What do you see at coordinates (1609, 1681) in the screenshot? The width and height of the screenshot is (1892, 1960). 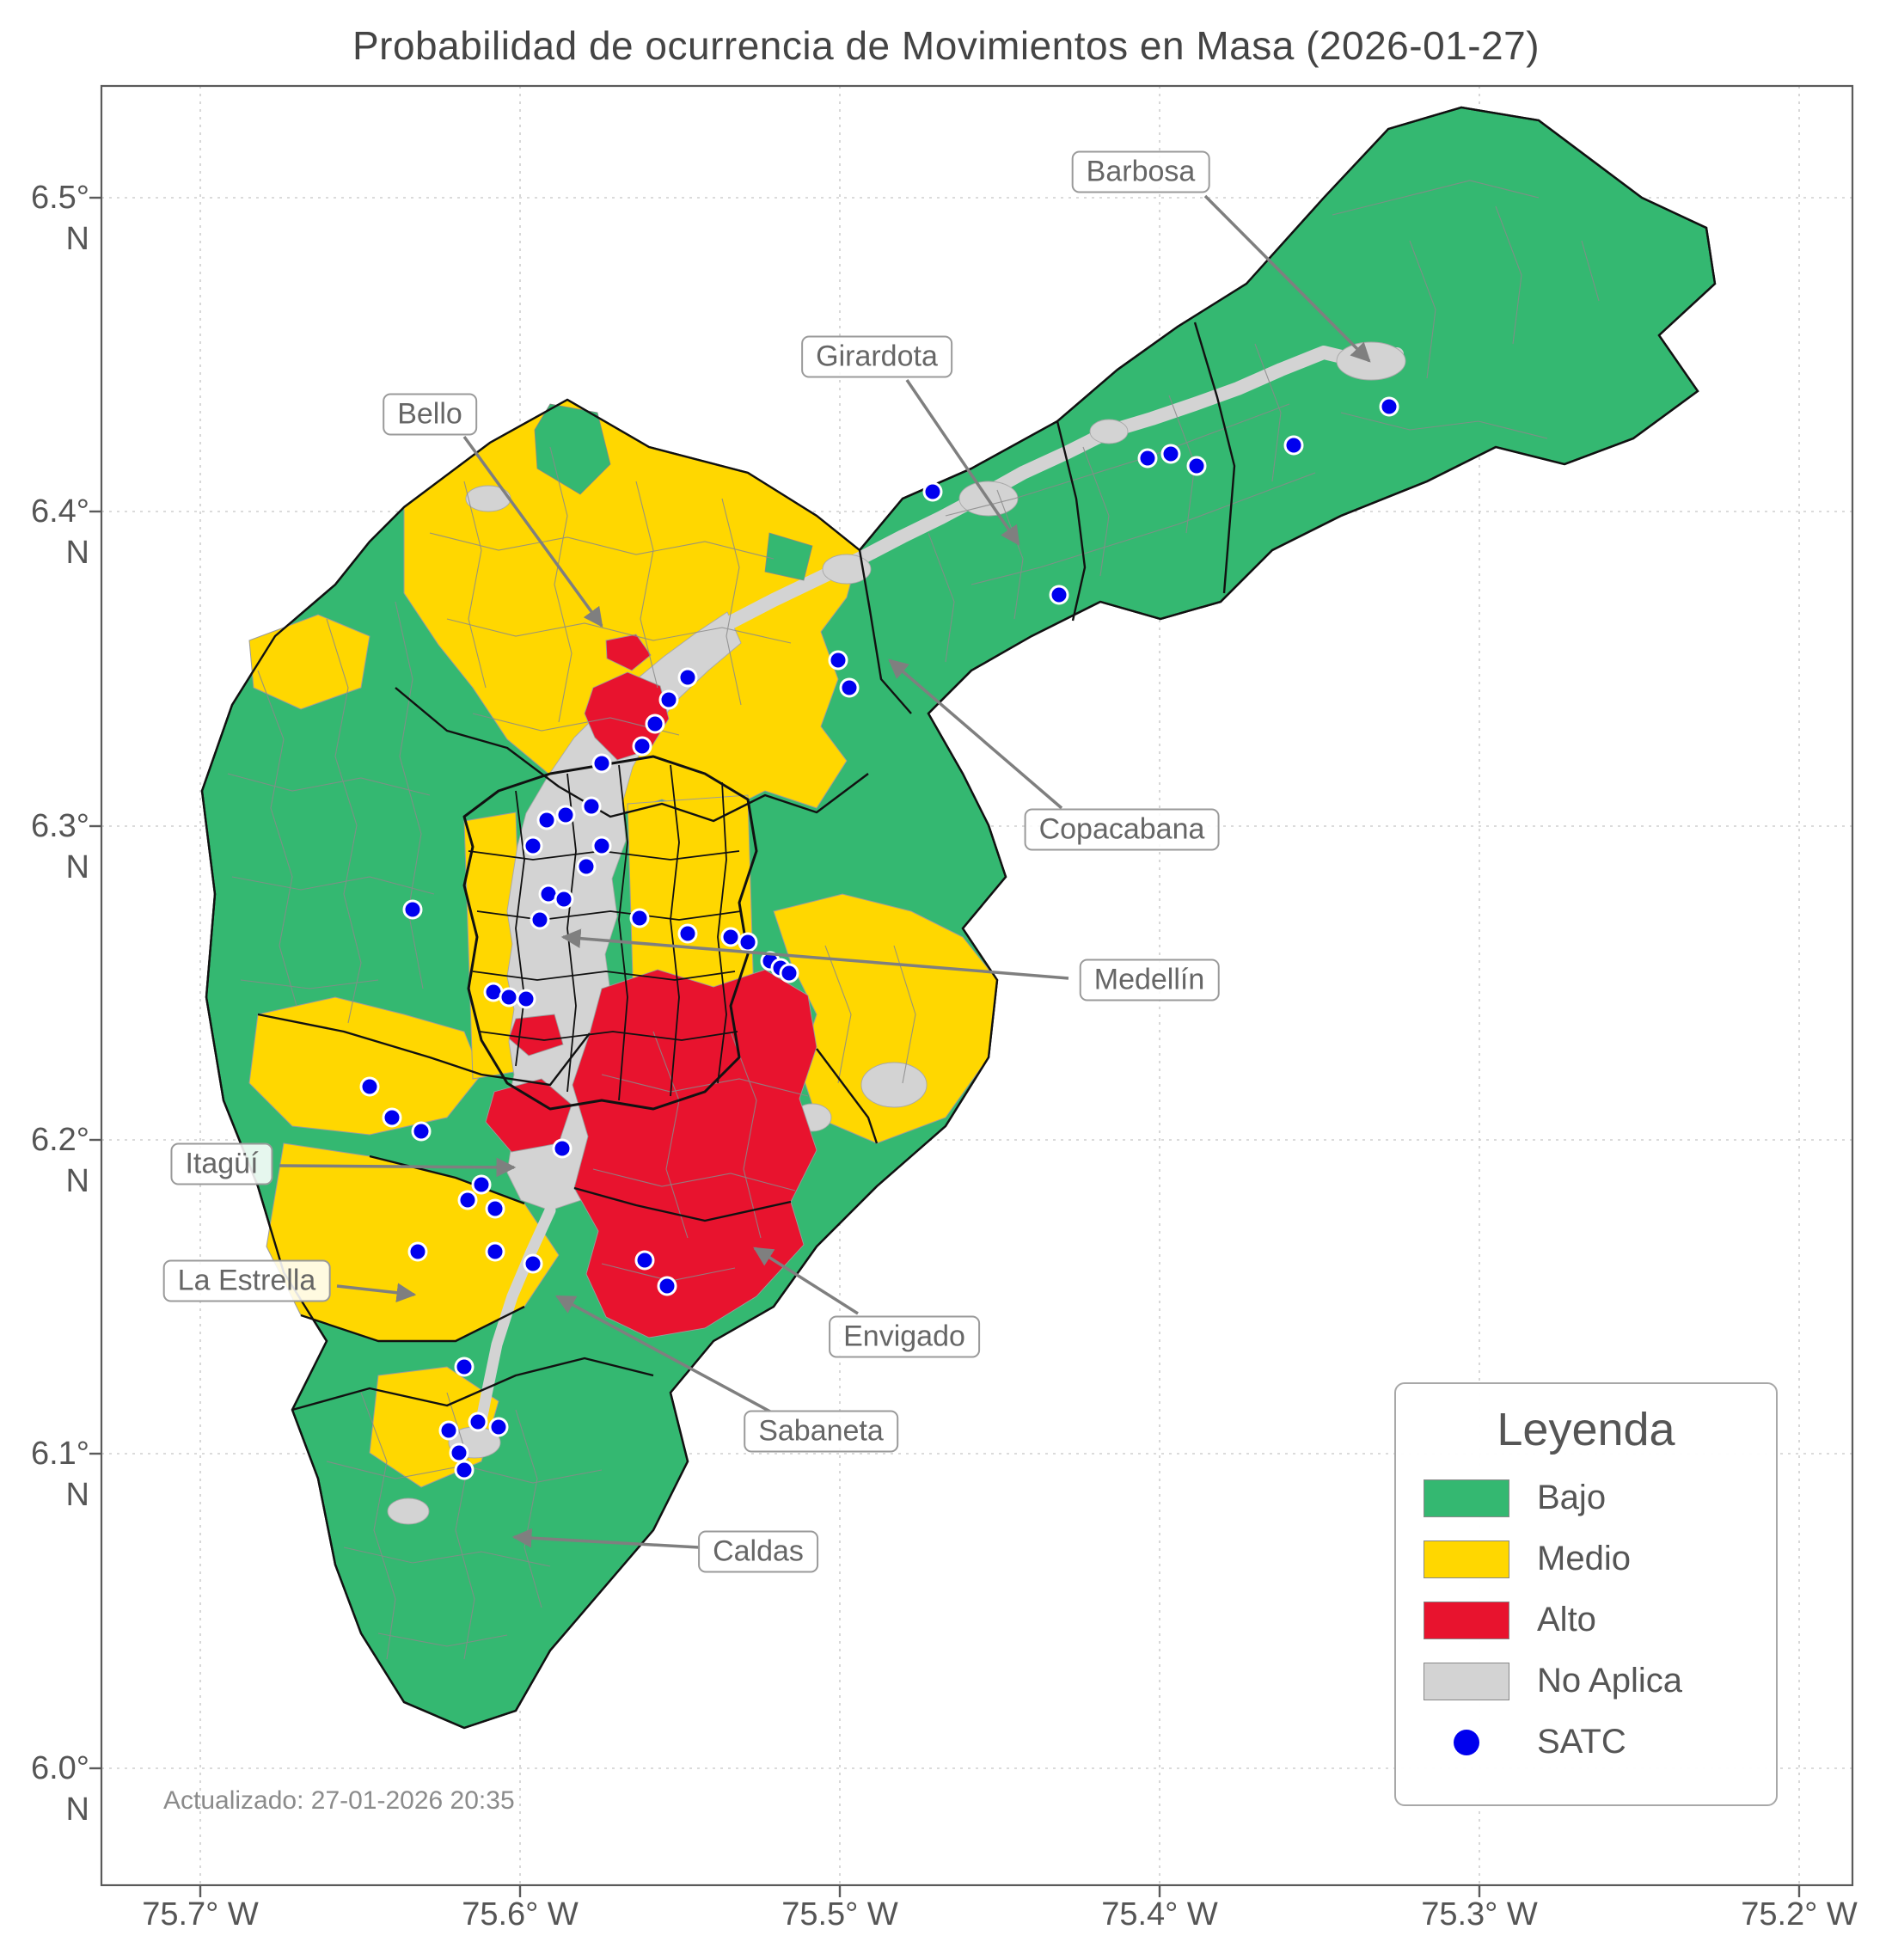 I see `legend-label: No Aplica` at bounding box center [1609, 1681].